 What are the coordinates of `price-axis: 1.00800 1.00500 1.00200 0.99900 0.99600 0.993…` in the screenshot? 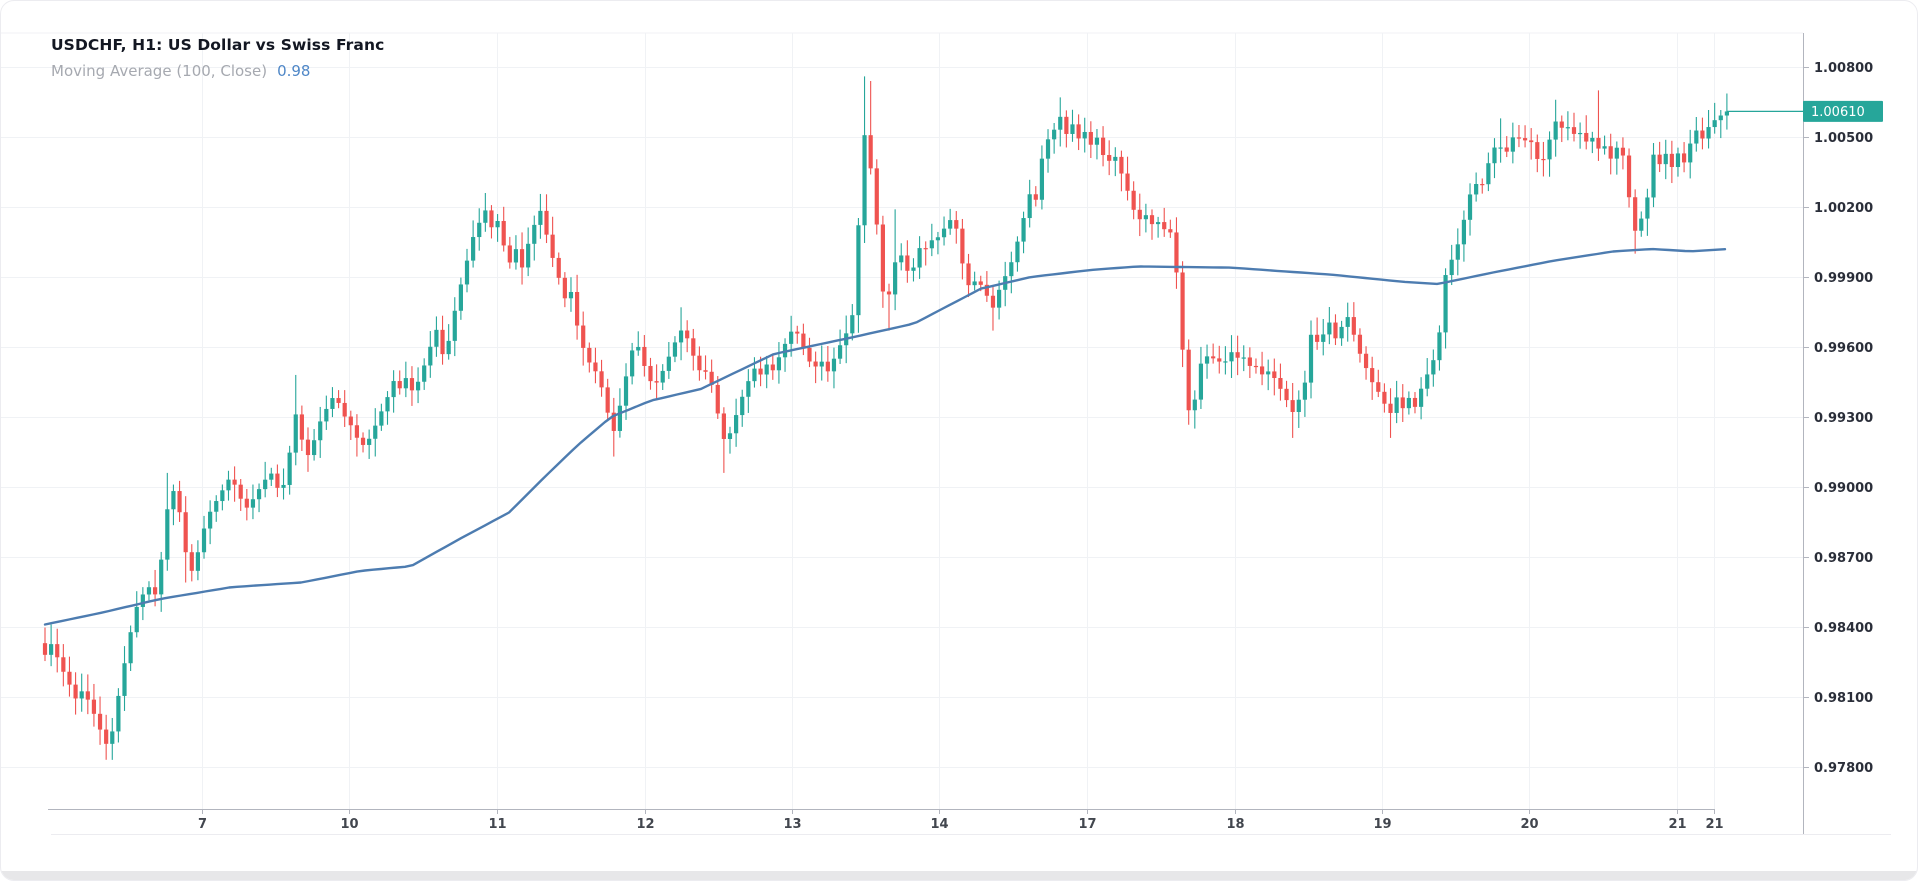 It's located at (1838, 433).